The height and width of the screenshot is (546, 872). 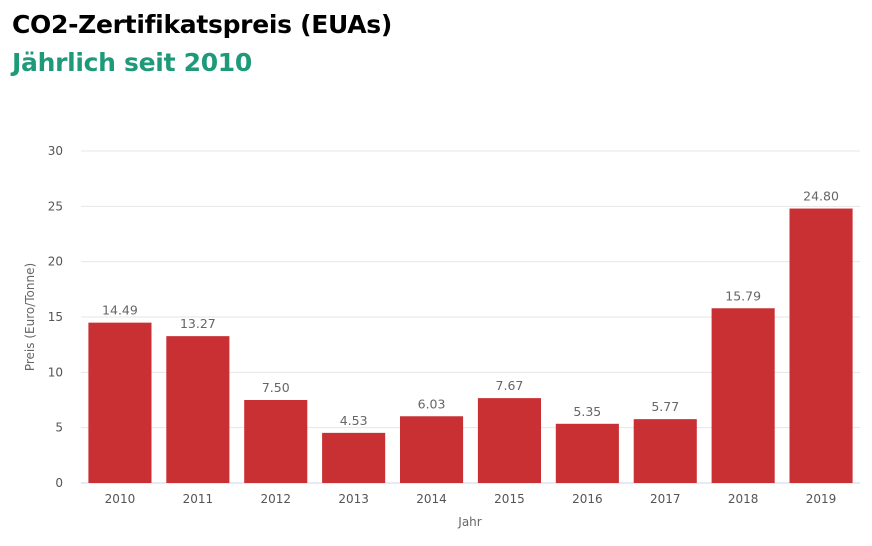 What do you see at coordinates (55, 262) in the screenshot?
I see `y-tick-label: 20` at bounding box center [55, 262].